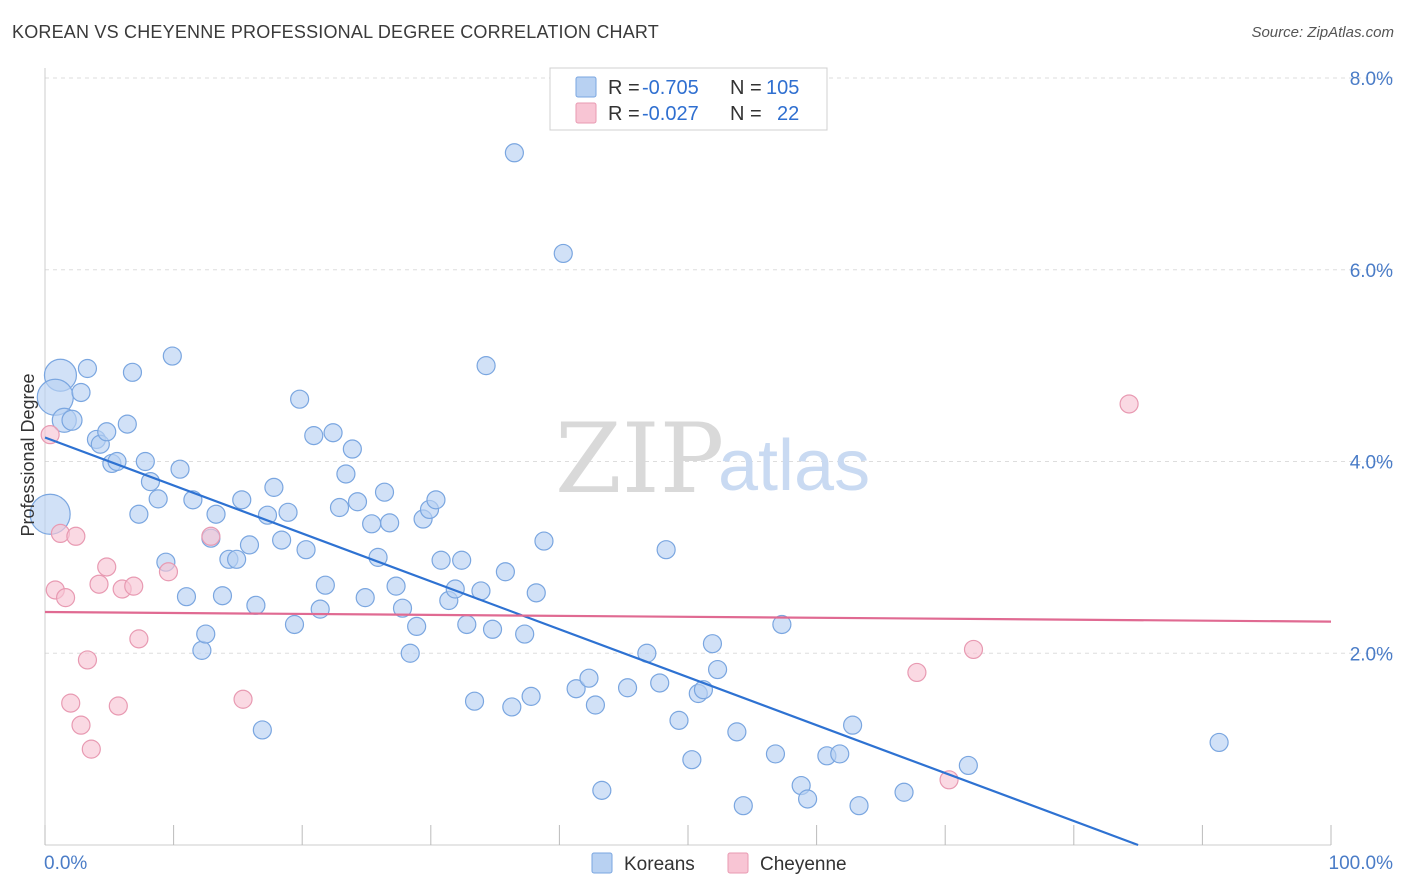 Image resolution: width=1406 pixels, height=892 pixels. Describe the element at coordinates (803, 864) in the screenshot. I see `legend-bottom-cheyenne-label: Cheyenne` at that location.